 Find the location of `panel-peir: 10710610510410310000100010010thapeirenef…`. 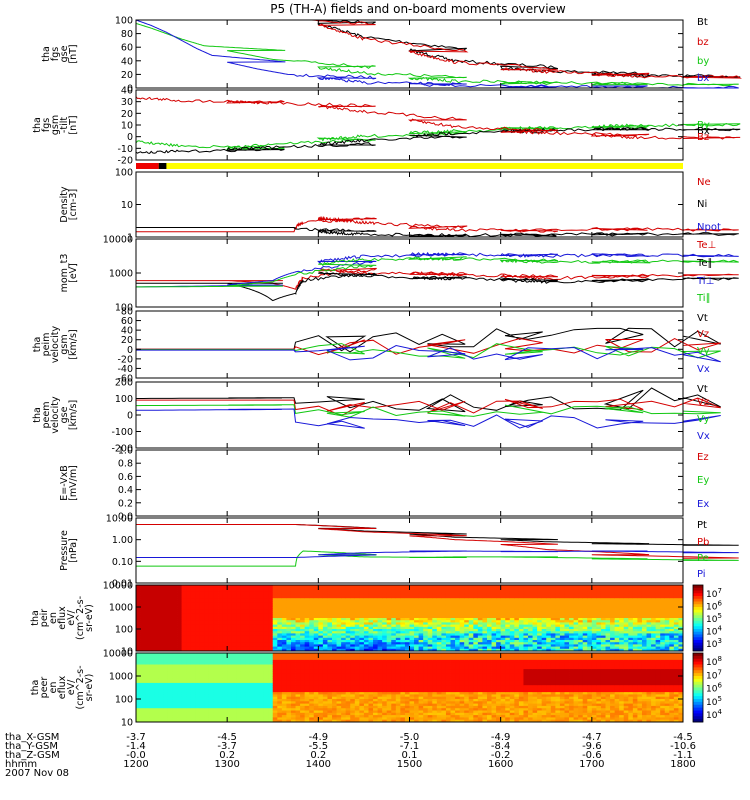

panel-peir: 10710610510410310000100010010thapeirenef… is located at coordinates (376, 619).